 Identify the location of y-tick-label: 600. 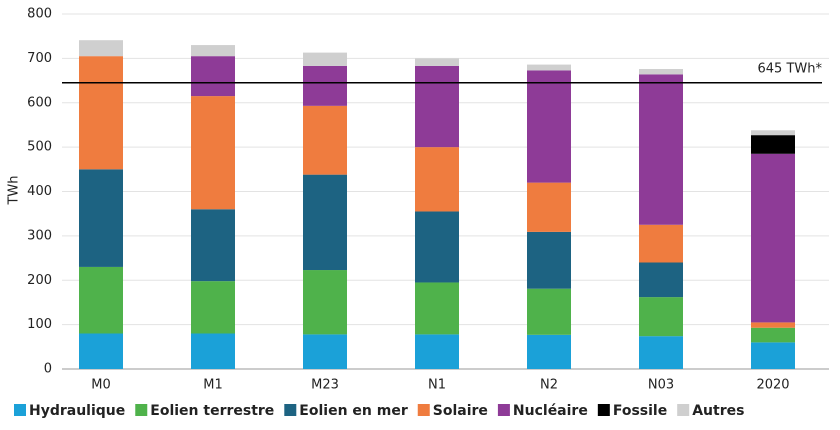
(39, 102).